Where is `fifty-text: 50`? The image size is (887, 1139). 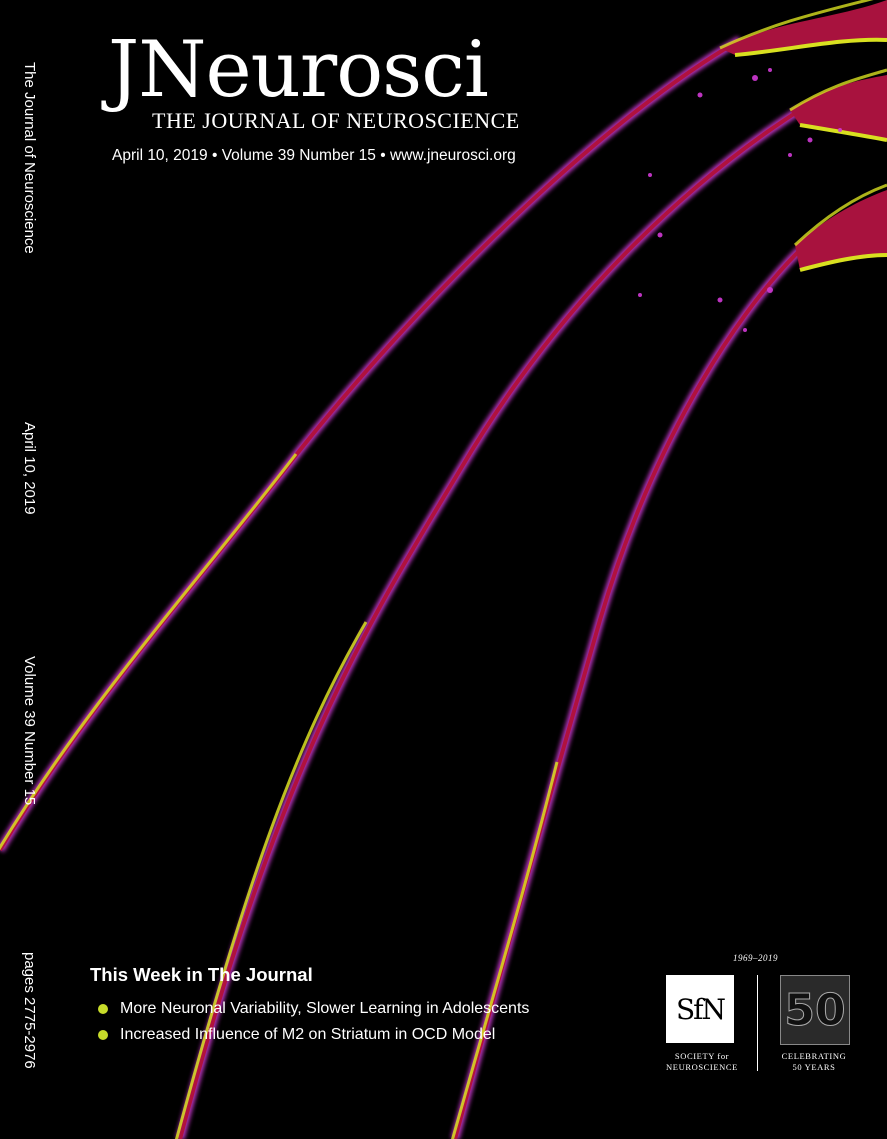
fifty-text: 50 is located at coordinates (815, 1010).